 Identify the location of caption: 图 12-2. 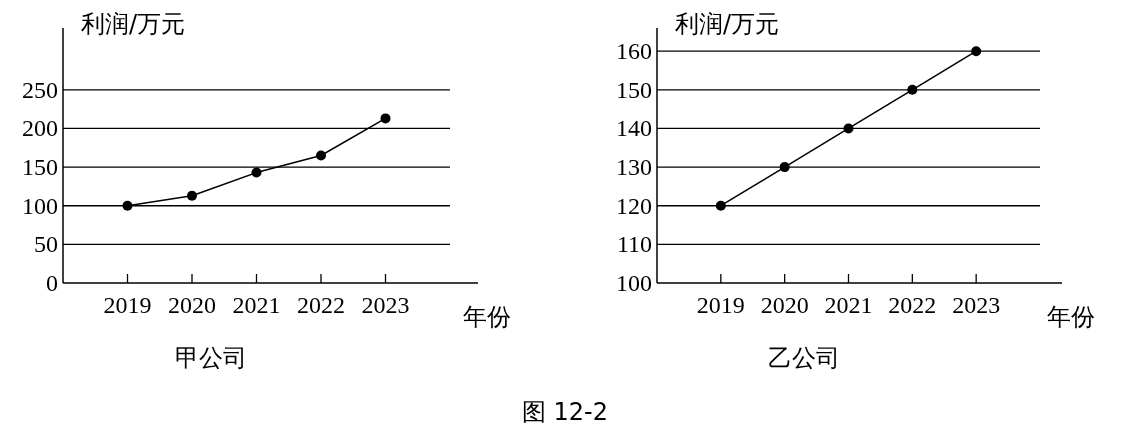
(565, 412).